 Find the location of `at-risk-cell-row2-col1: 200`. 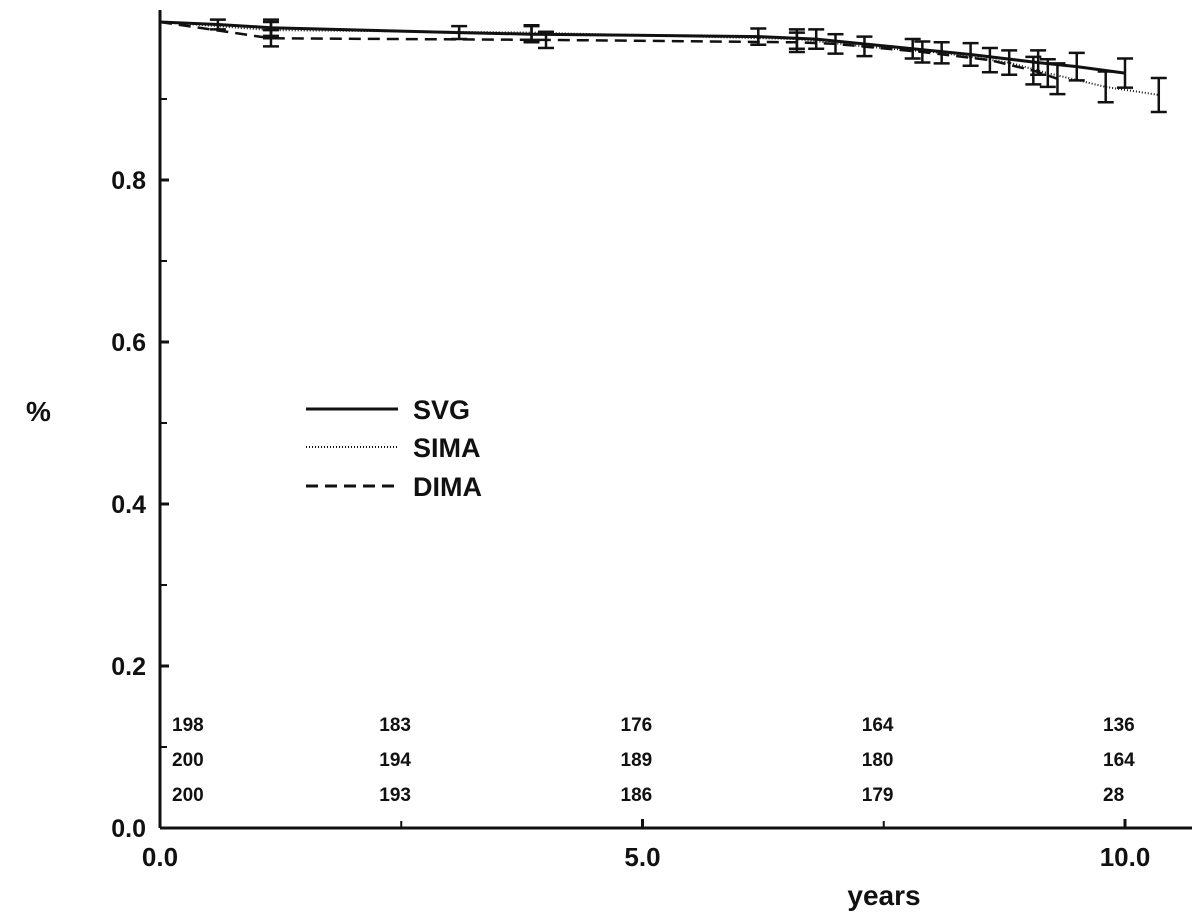

at-risk-cell-row2-col1: 200 is located at coordinates (188, 760).